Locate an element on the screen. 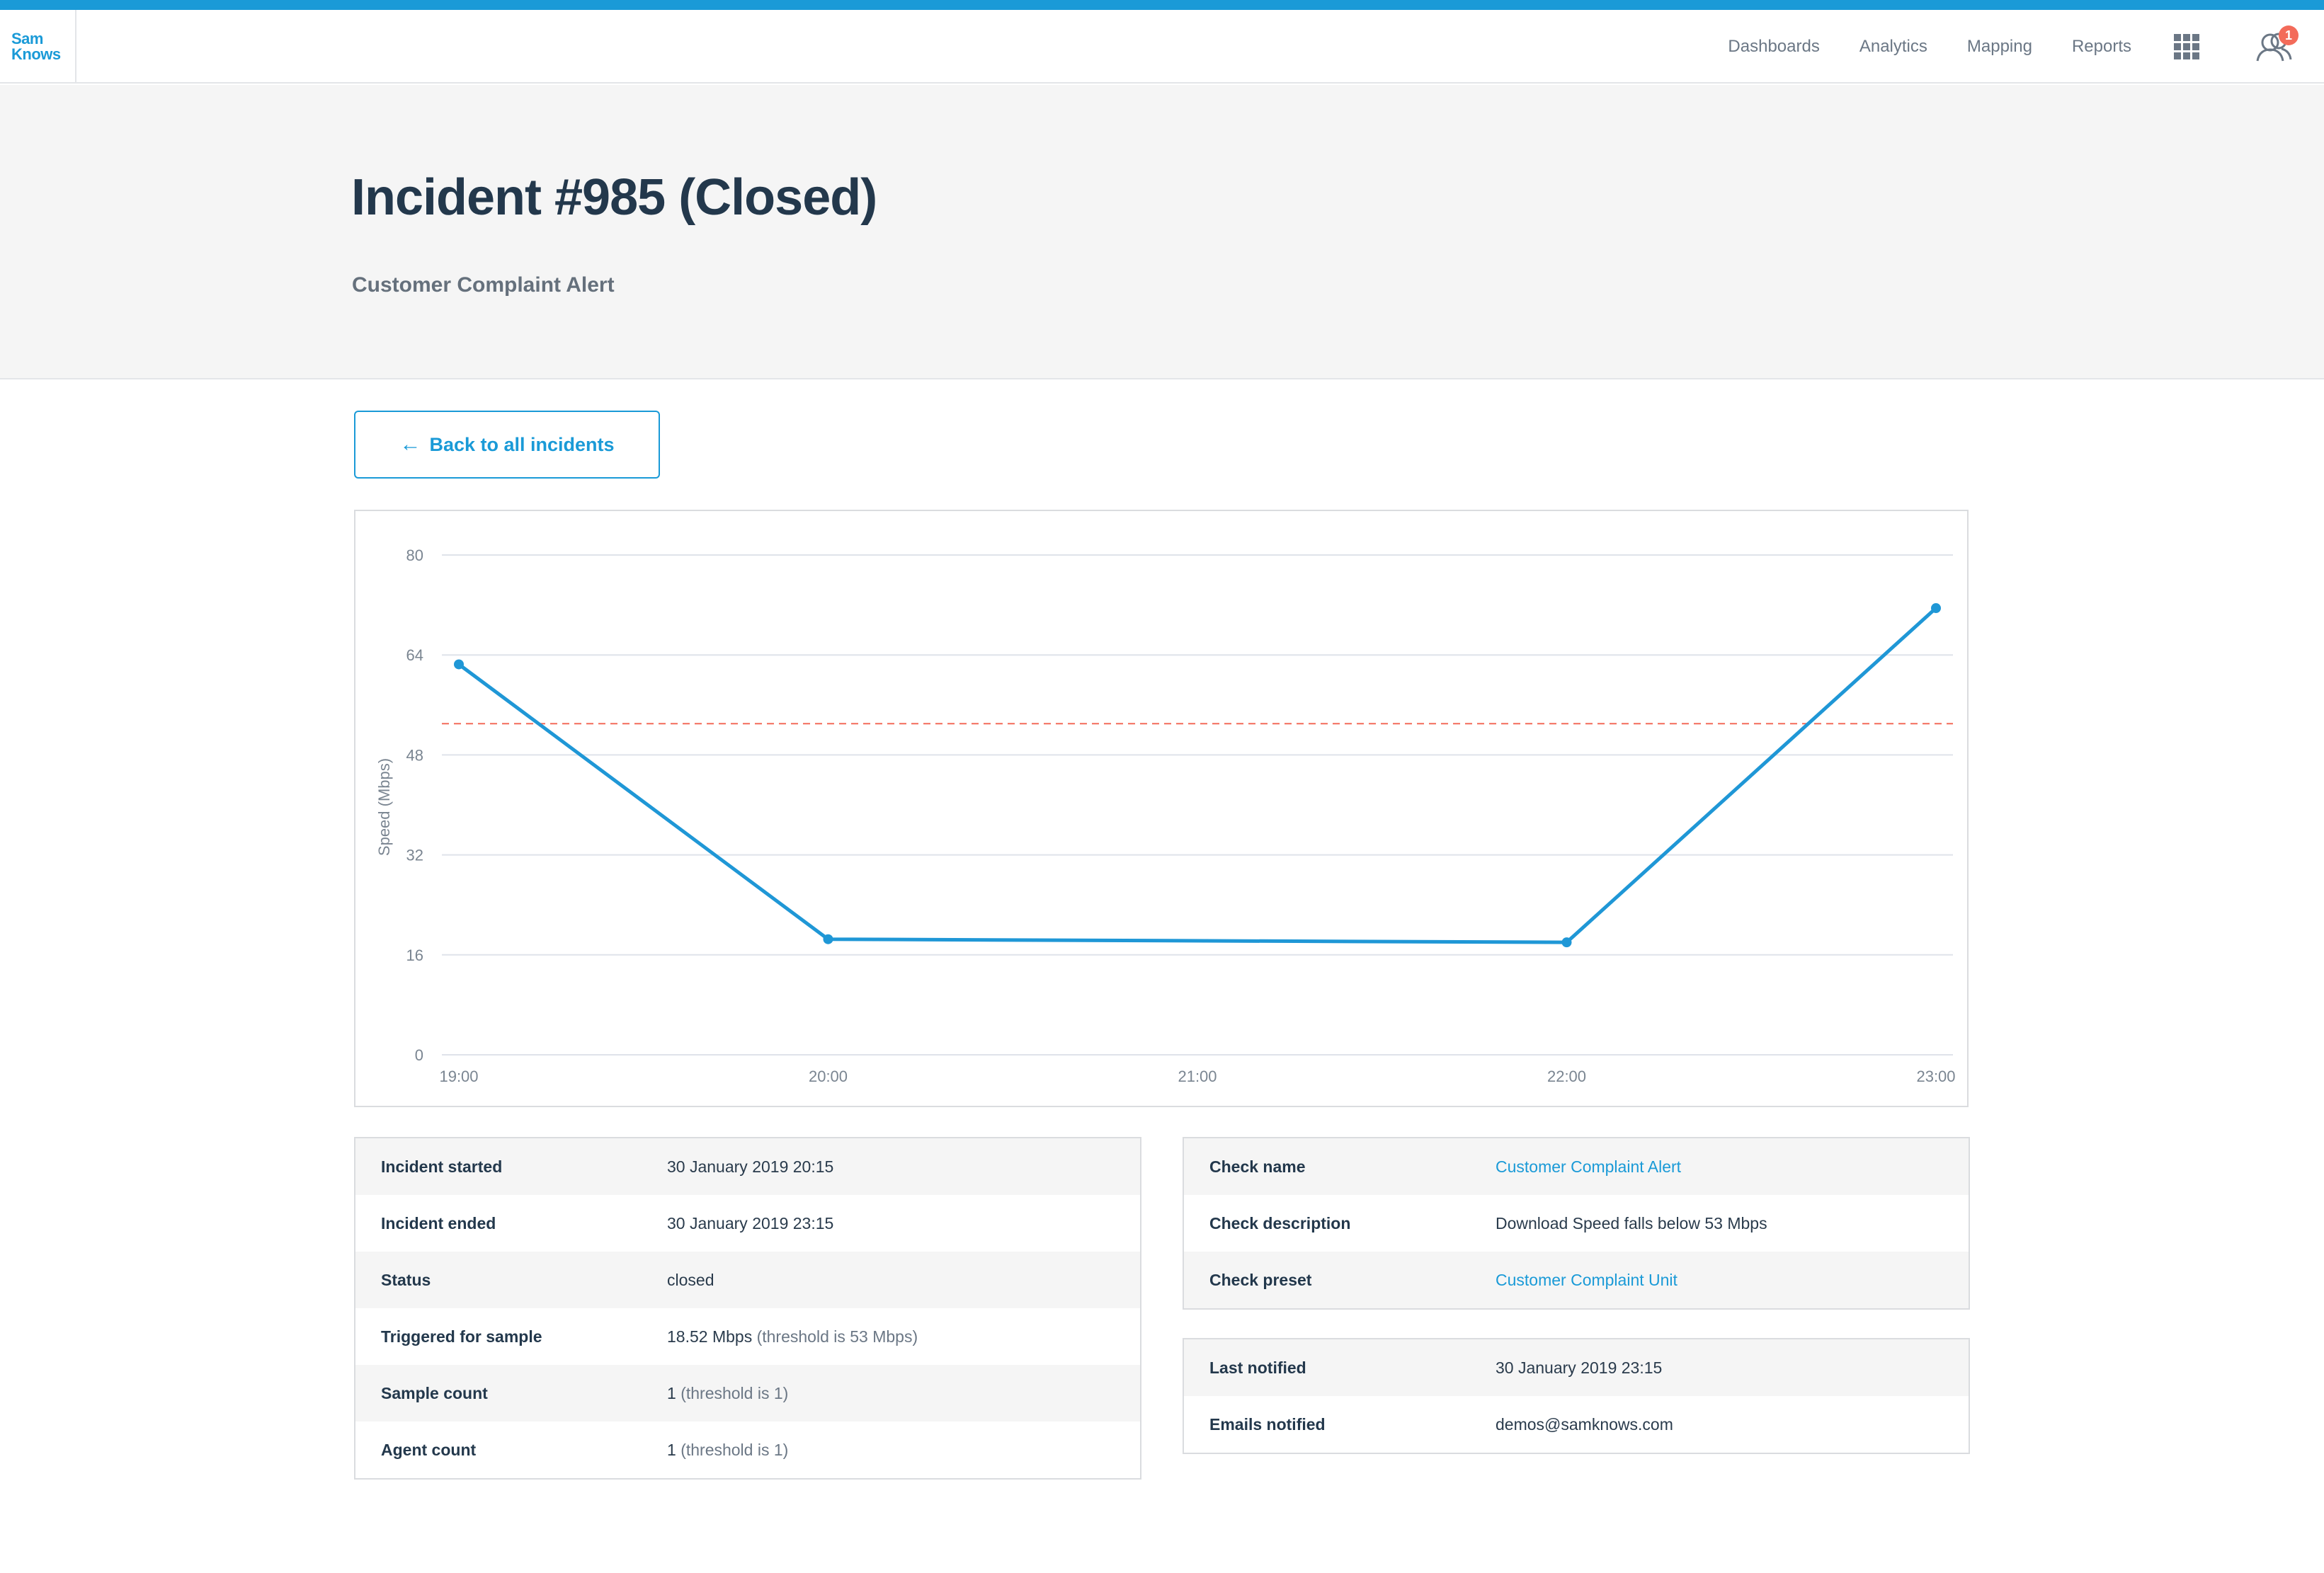 This screenshot has height=1573, width=2324. nav-dashboards: Dashboards is located at coordinates (1774, 46).